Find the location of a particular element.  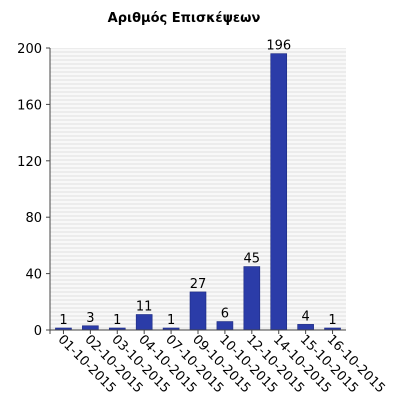

data-label: 4 is located at coordinates (305, 316).